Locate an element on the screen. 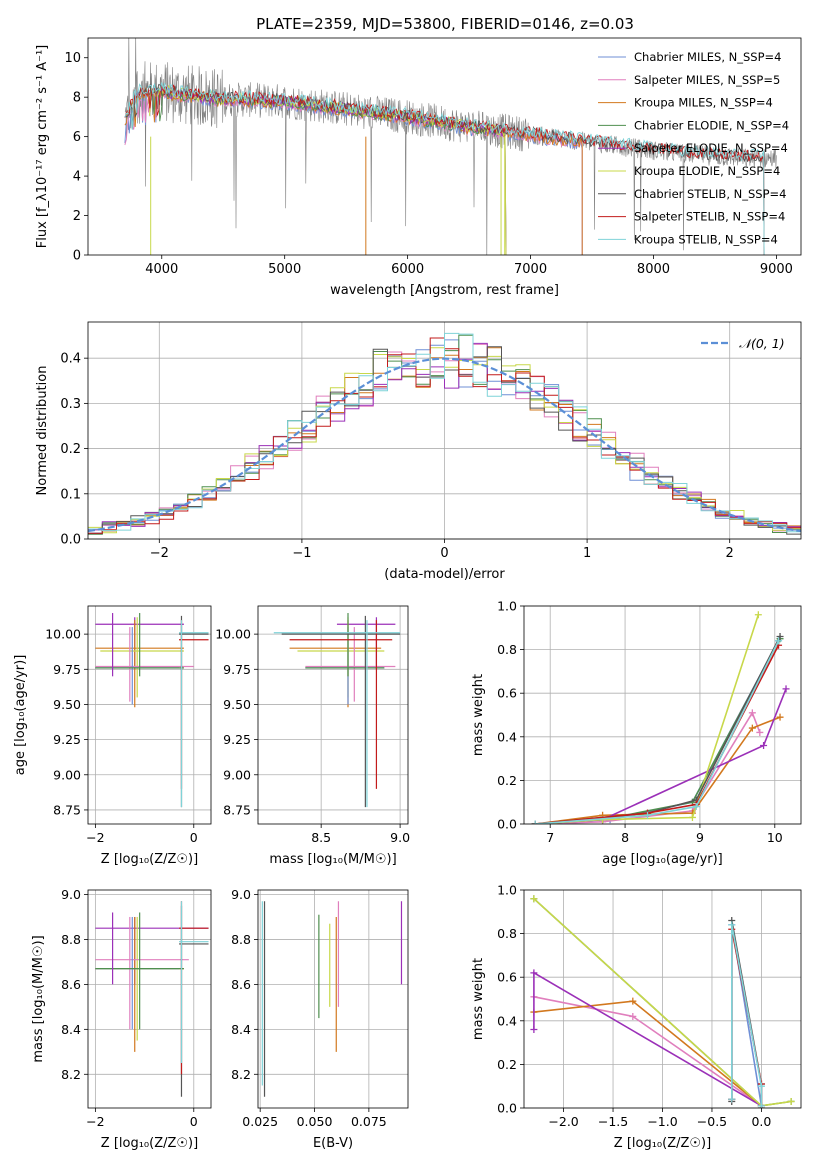 Image resolution: width=819 pixels, height=1170 pixels. x-tick-label: 8 is located at coordinates (625, 837).